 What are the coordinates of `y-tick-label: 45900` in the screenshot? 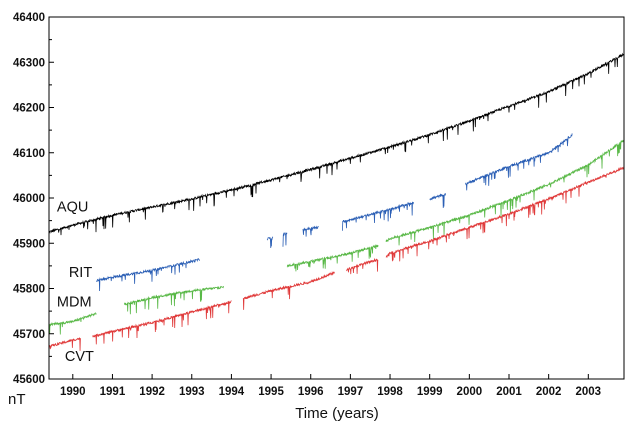 It's located at (29, 244).